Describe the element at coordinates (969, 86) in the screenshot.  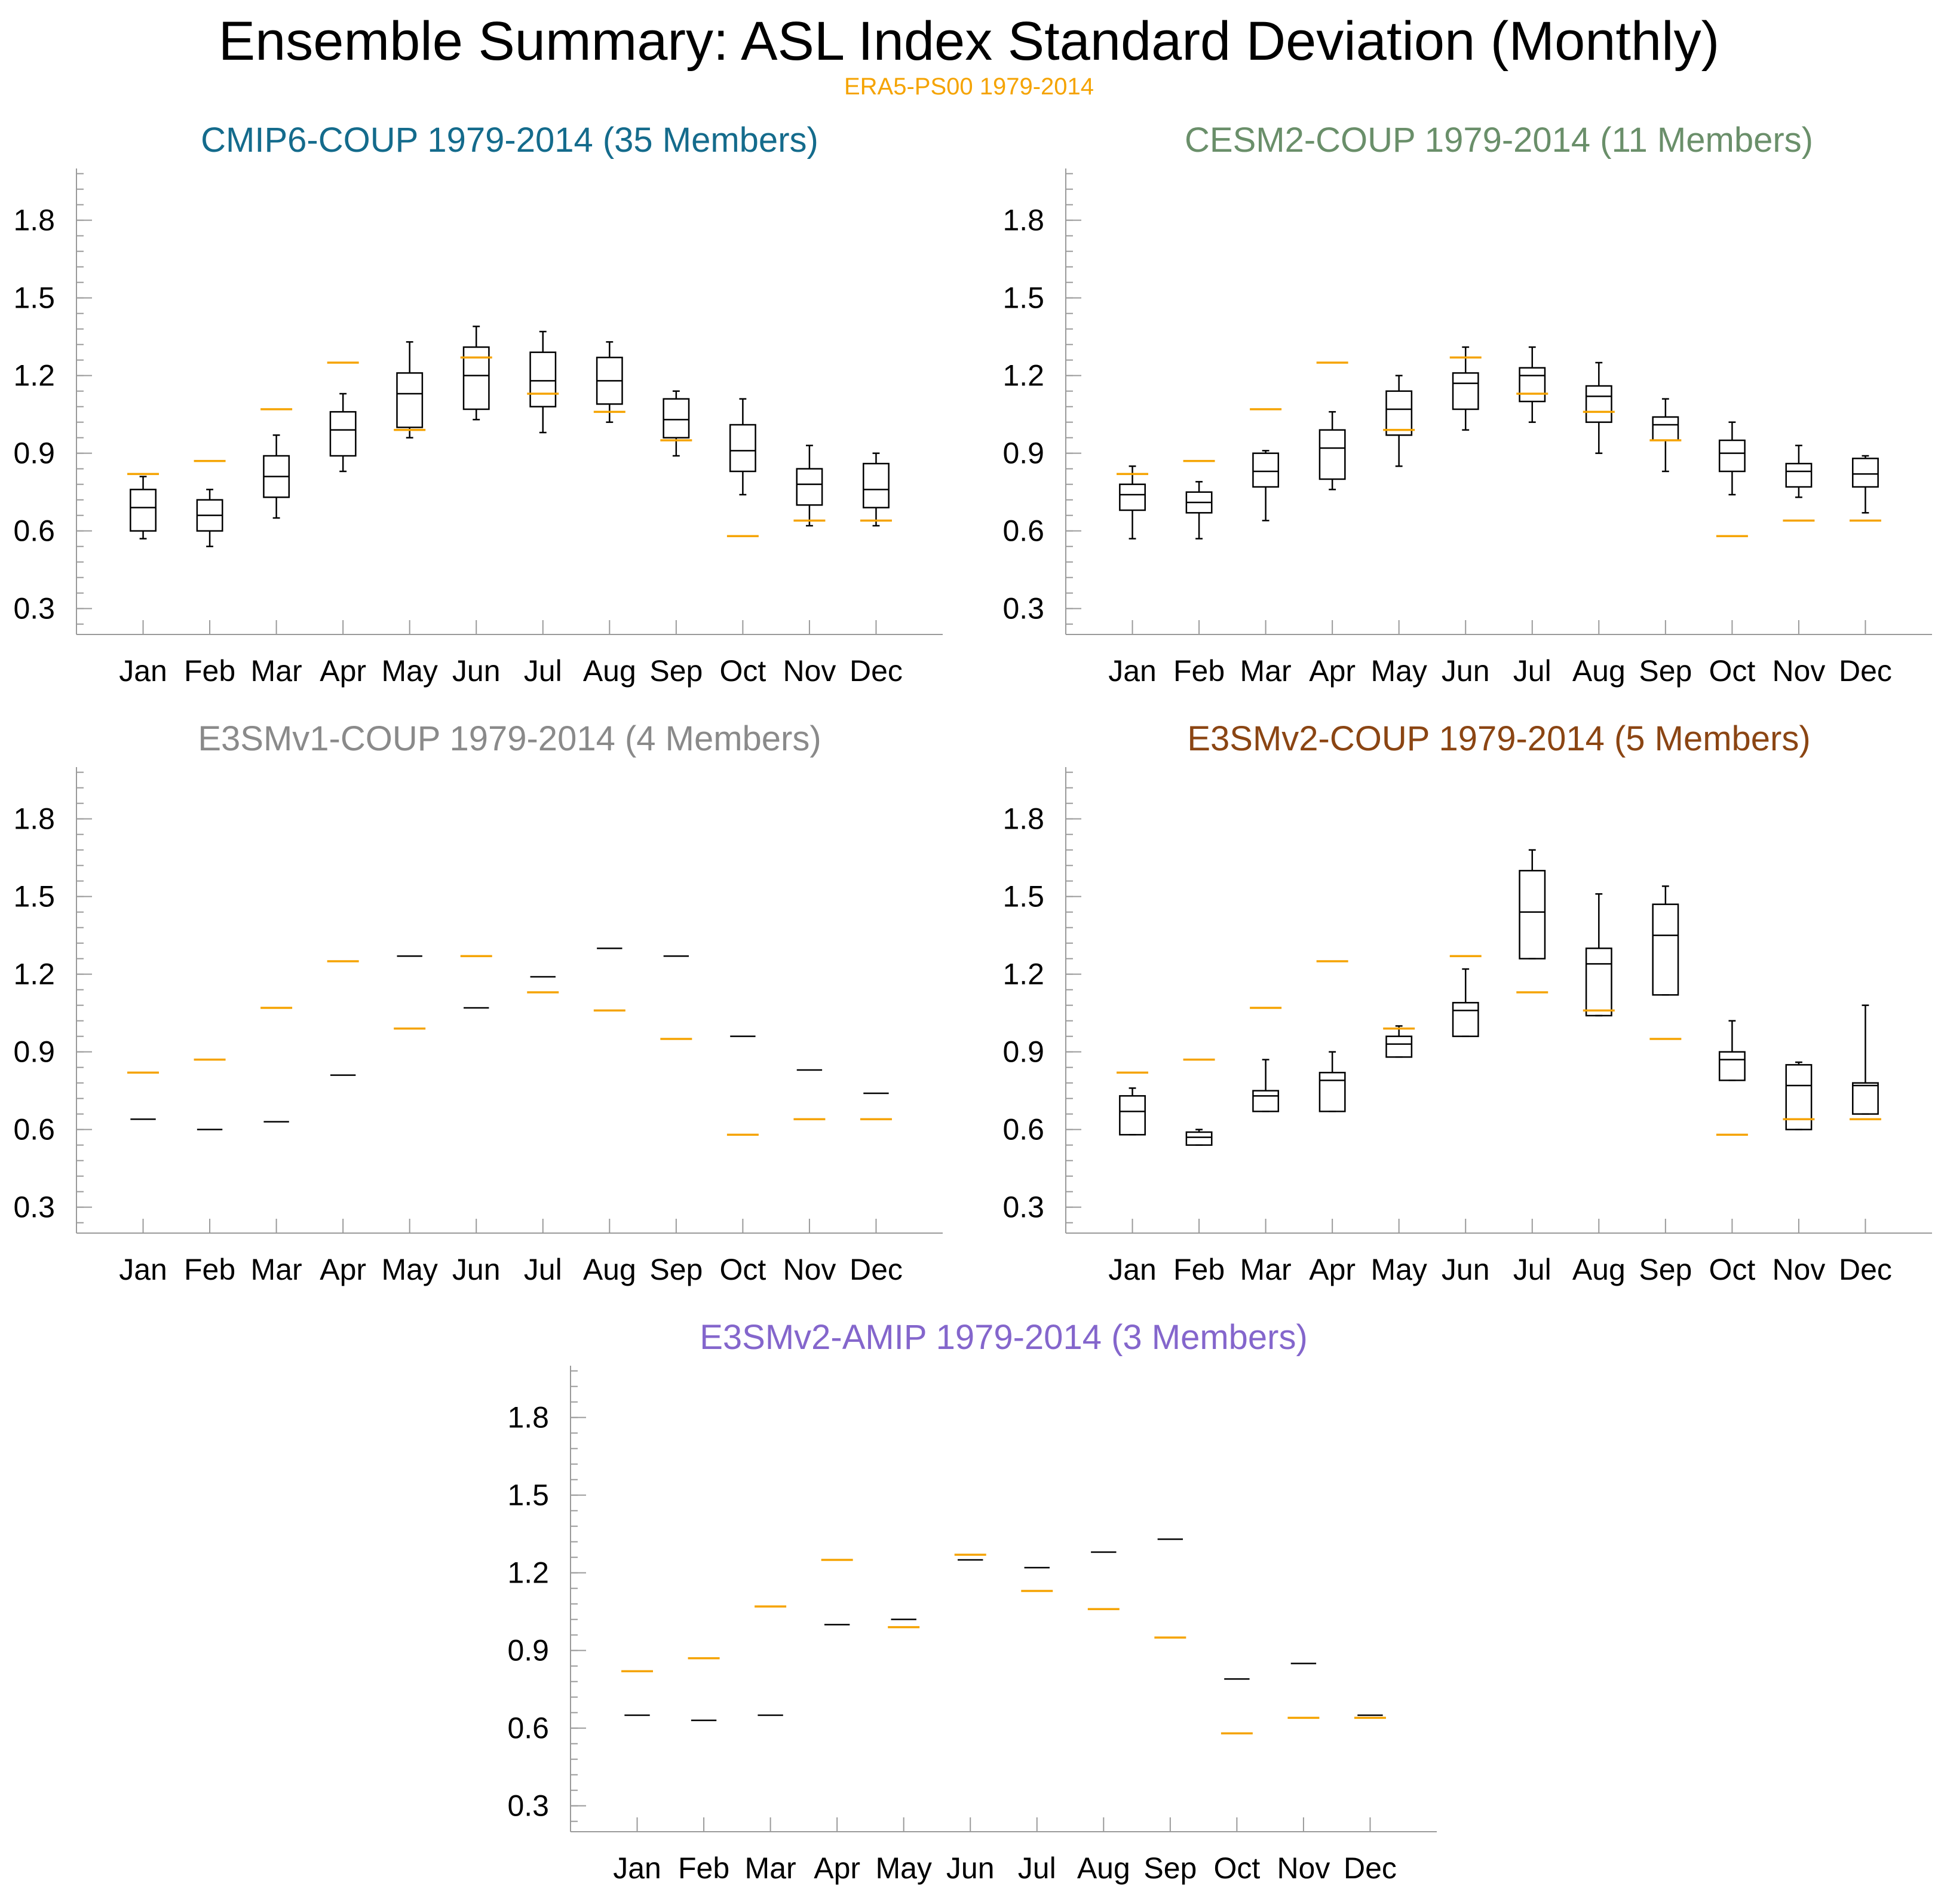
I see `figure-subtitle: ERA5-PS00 1979-2014` at that location.